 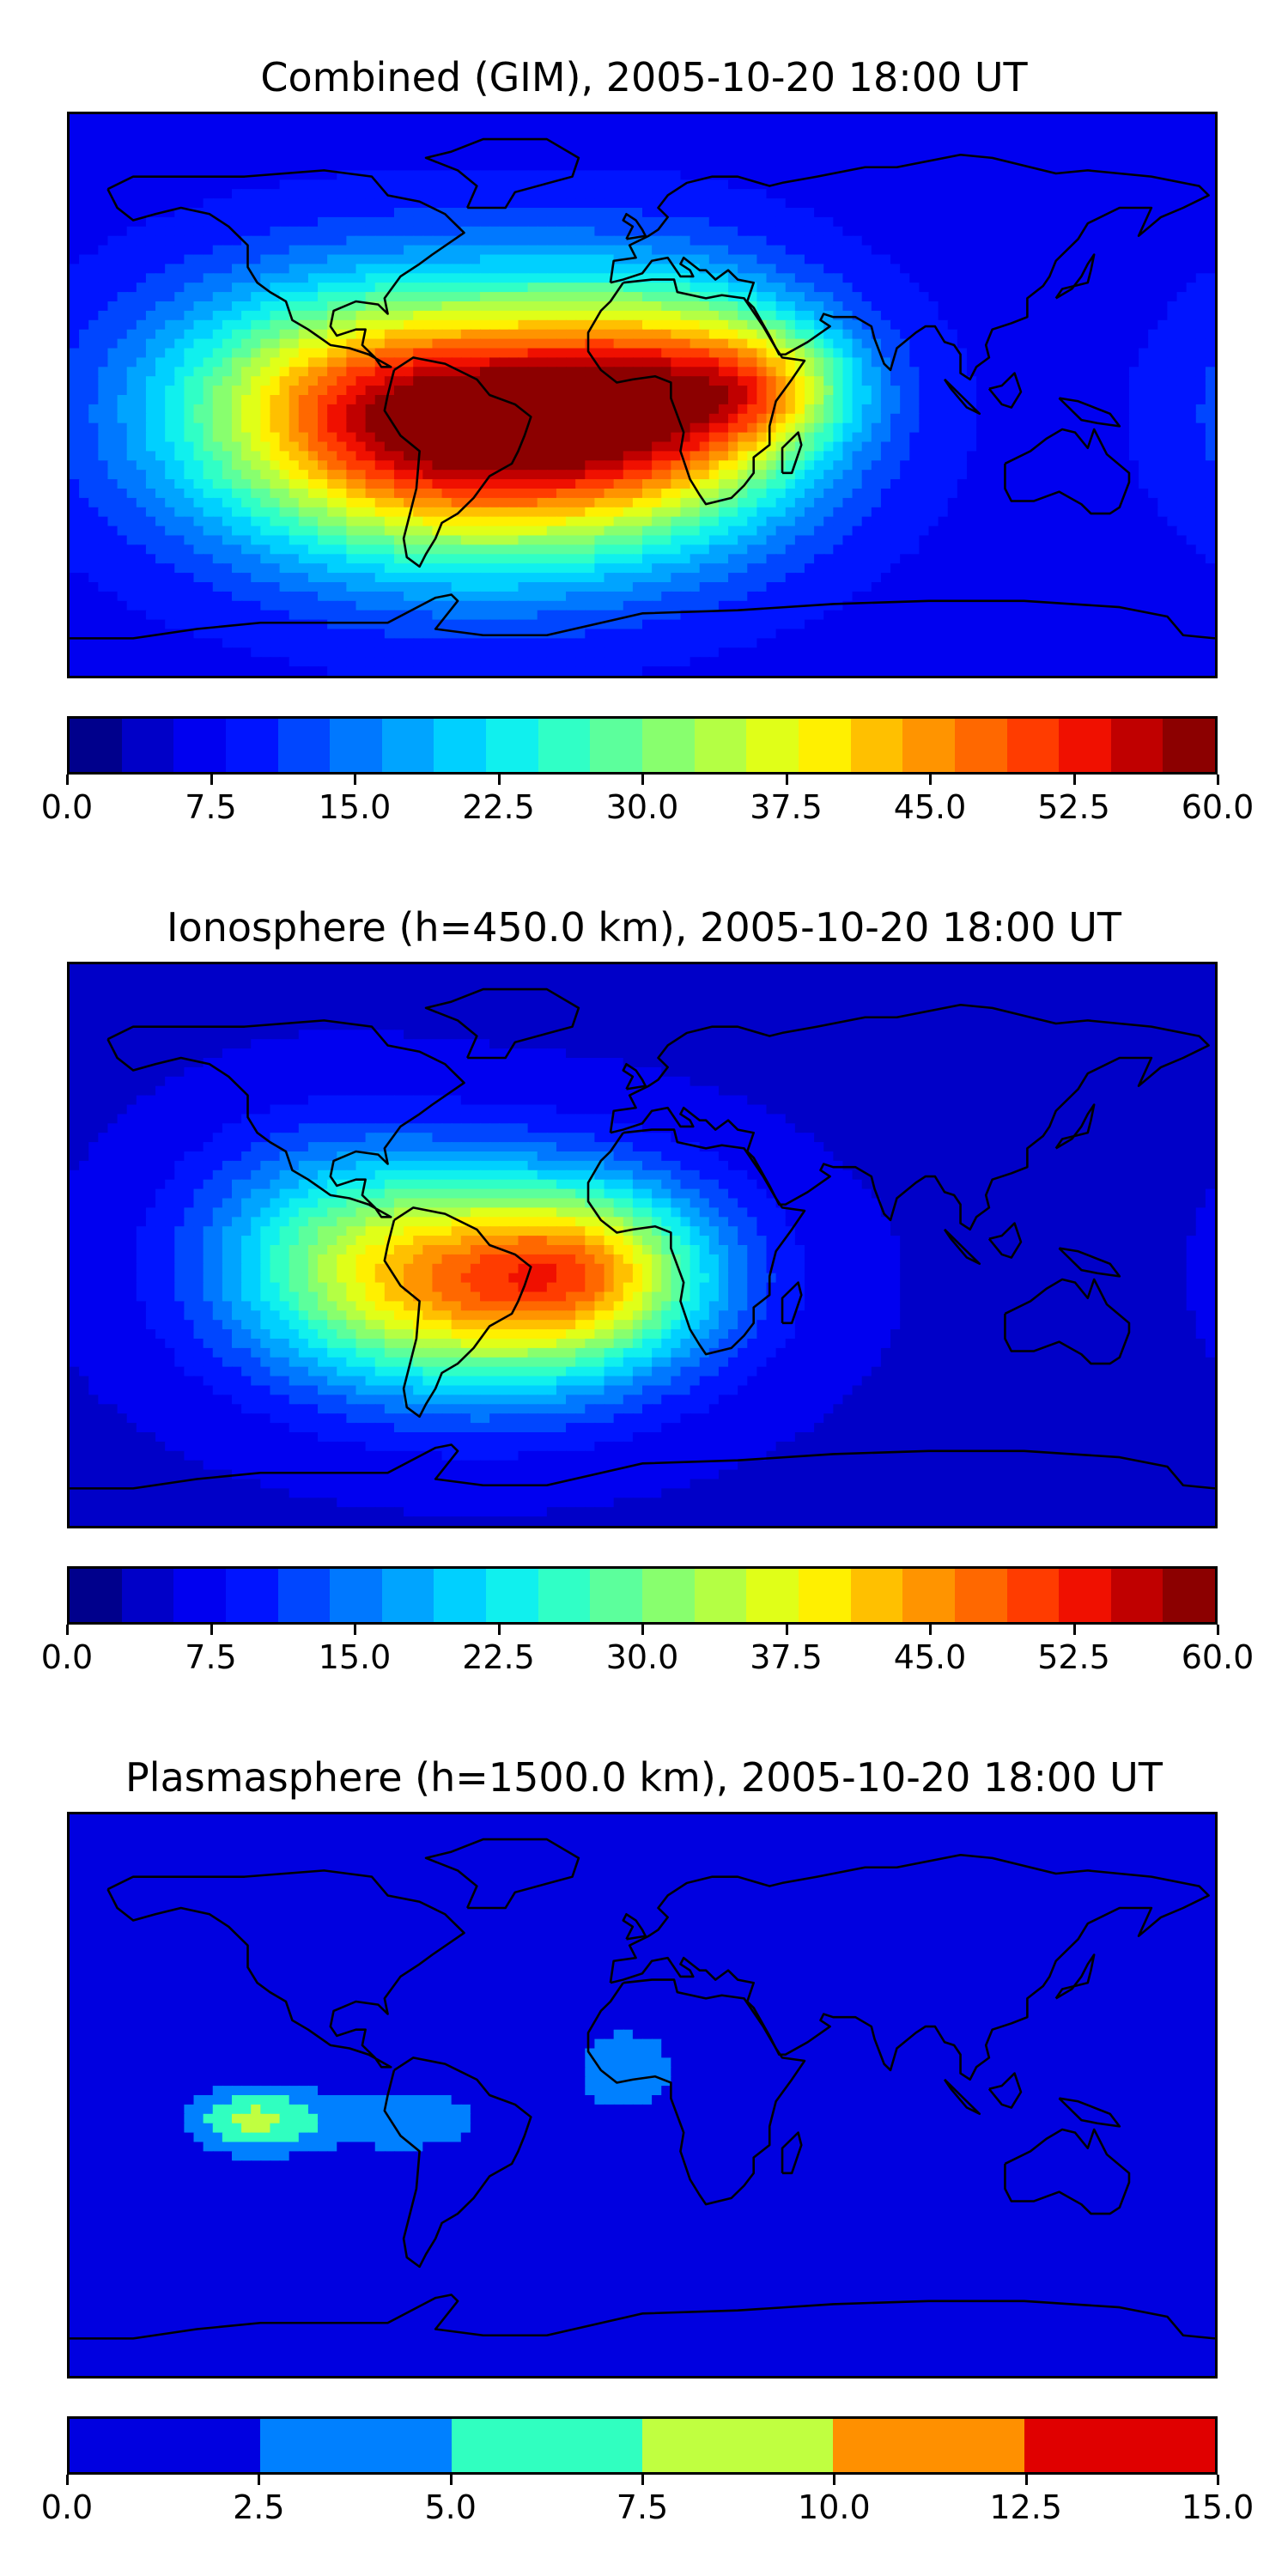 I want to click on panel-title: Combined (GIM), 2005-10-20 18:00 UT, so click(x=644, y=77).